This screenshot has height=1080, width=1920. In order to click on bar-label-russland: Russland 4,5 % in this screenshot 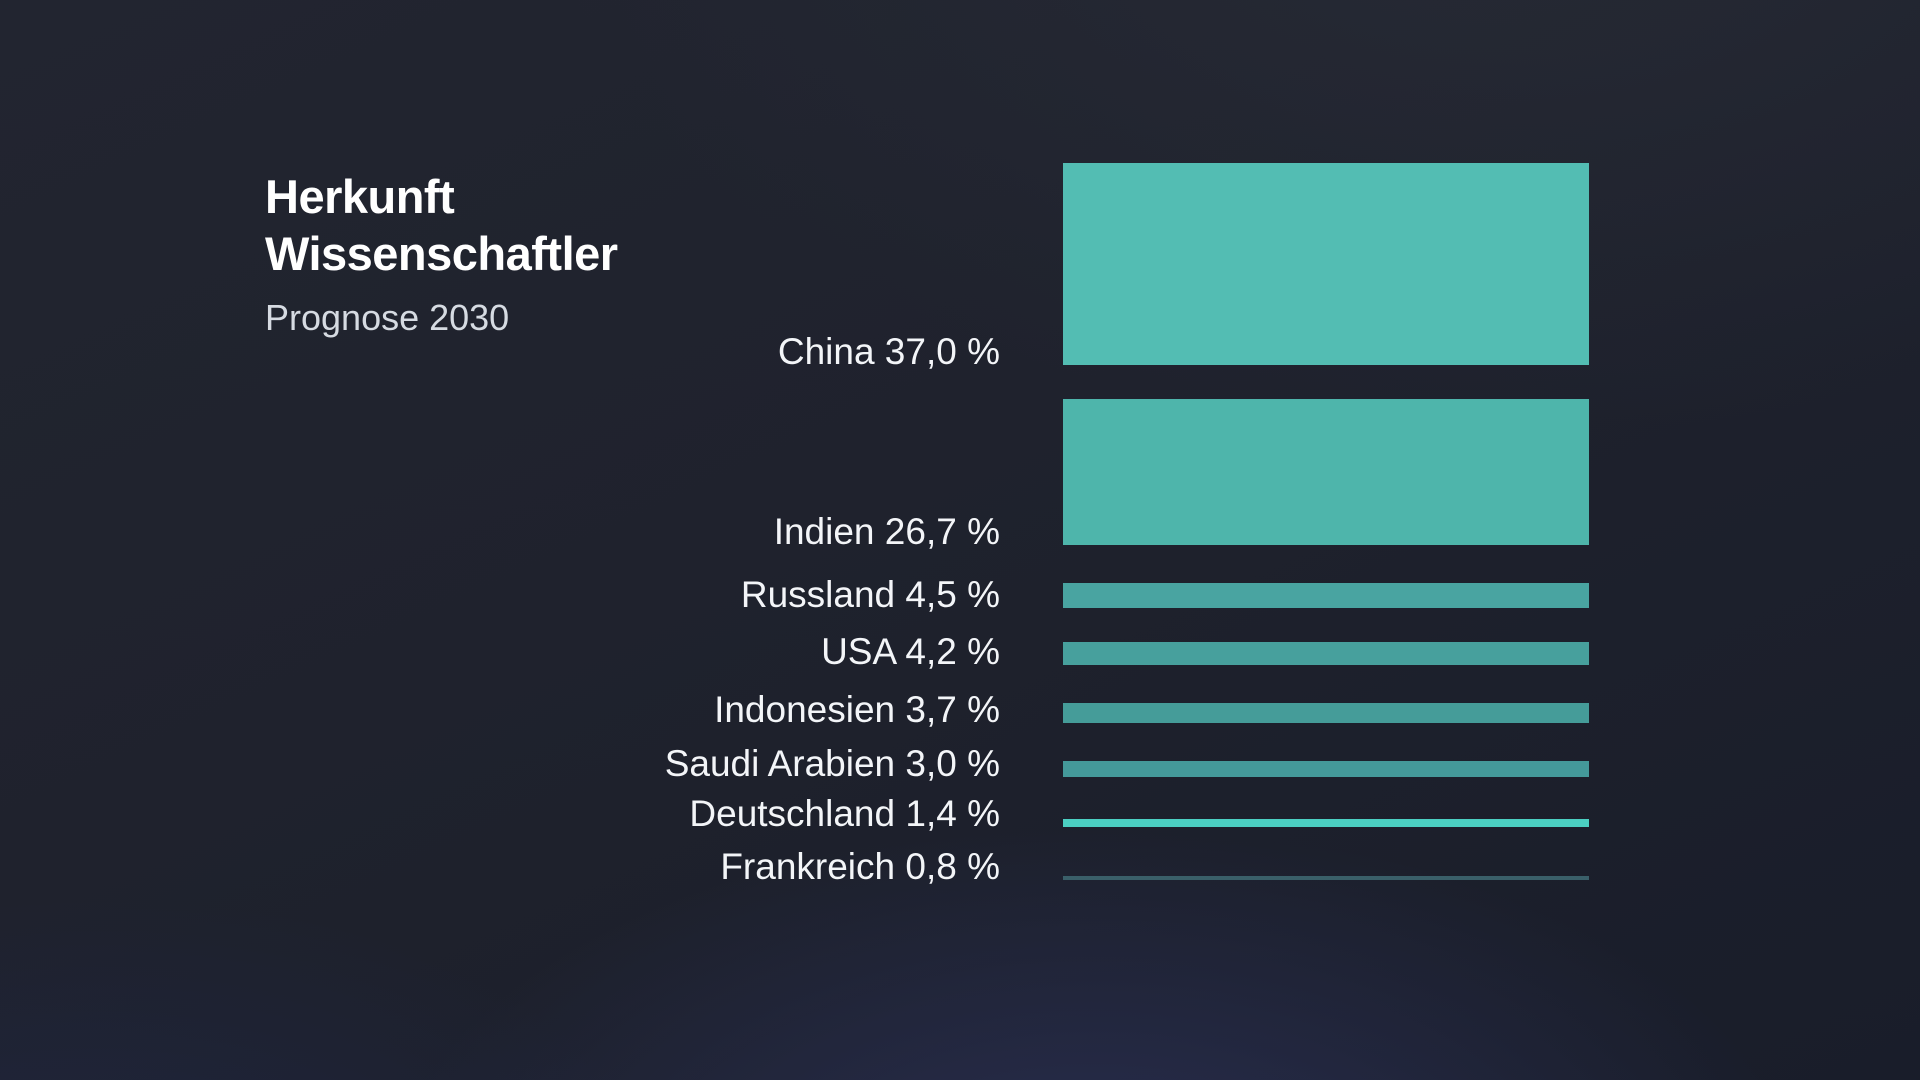, I will do `click(870, 594)`.